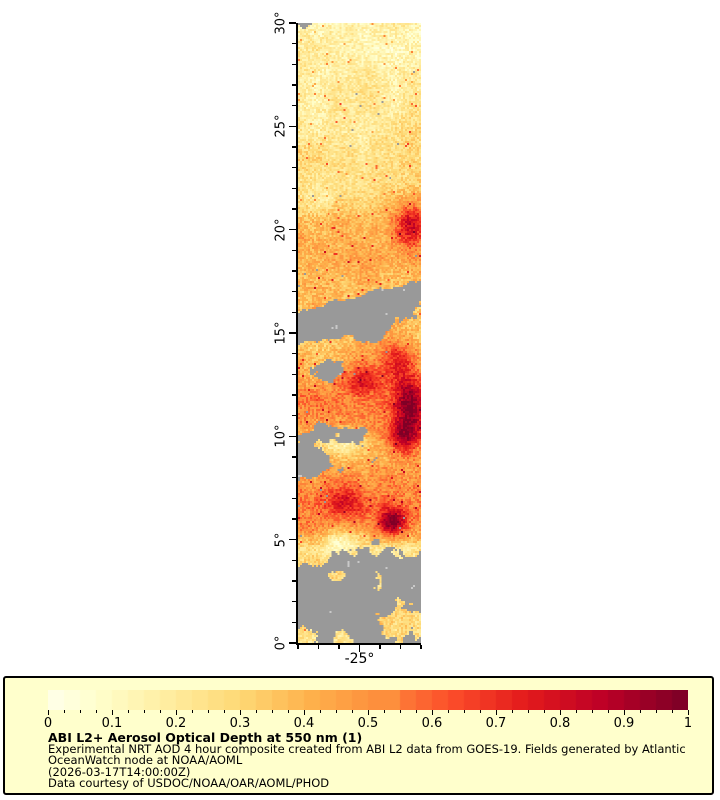 This screenshot has height=800, width=720. I want to click on colorbar-axis: 0 0.1 0.2 0.3 0.4 0.5 0.6 0.7 0.8 0.9 1, so click(368, 721).